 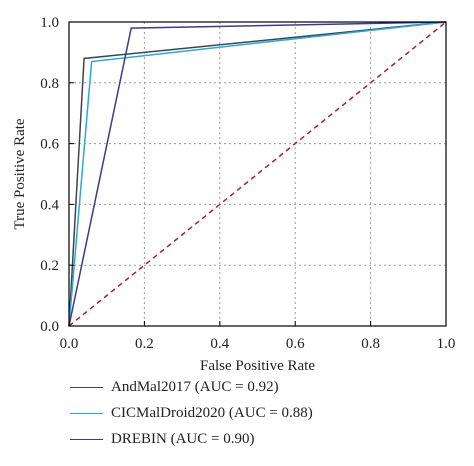 I want to click on y-tick-label: 1.0, so click(x=49, y=23).